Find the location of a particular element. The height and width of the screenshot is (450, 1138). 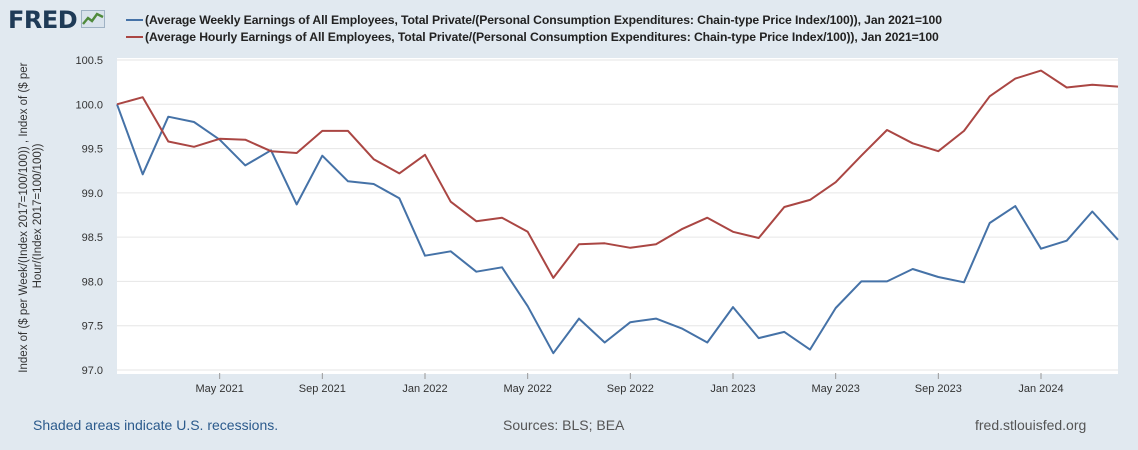

site-link: fred.stlouisfed.org is located at coordinates (1031, 425).